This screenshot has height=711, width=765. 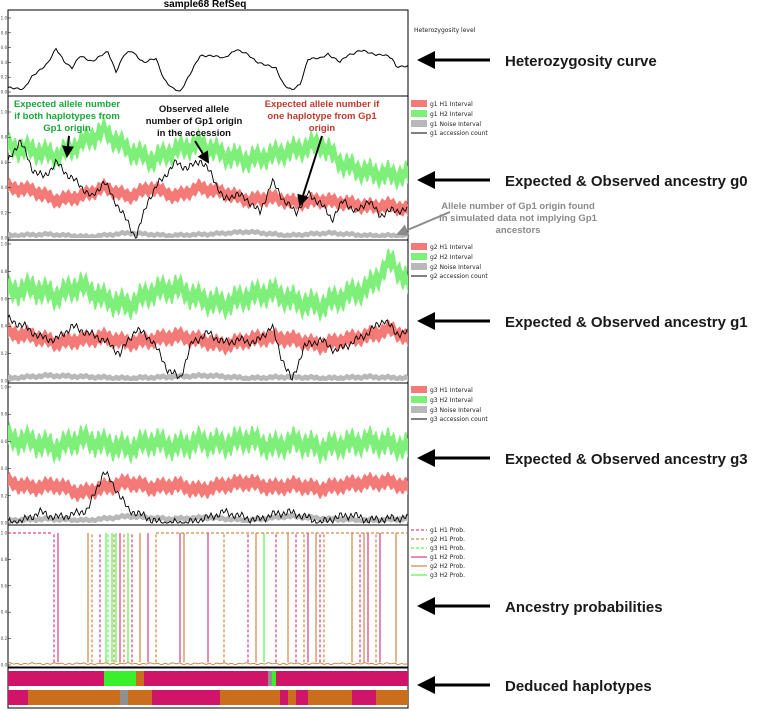 I want to click on legend-g1-h2-swatch, so click(x=419, y=256).